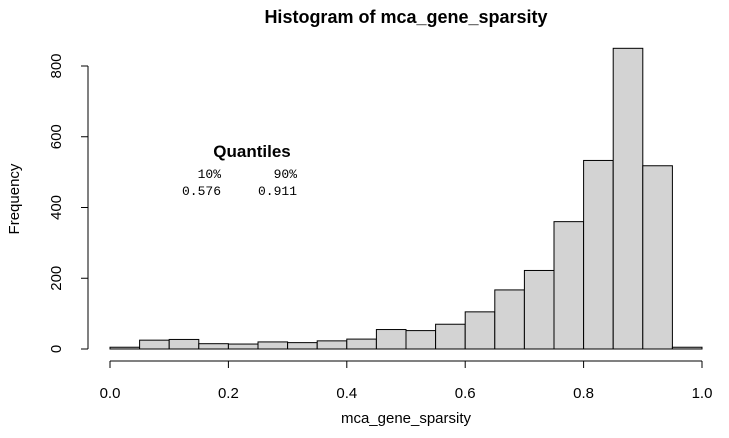 The image size is (729, 438). What do you see at coordinates (56, 65) in the screenshot?
I see `y-tick-label: 800` at bounding box center [56, 65].